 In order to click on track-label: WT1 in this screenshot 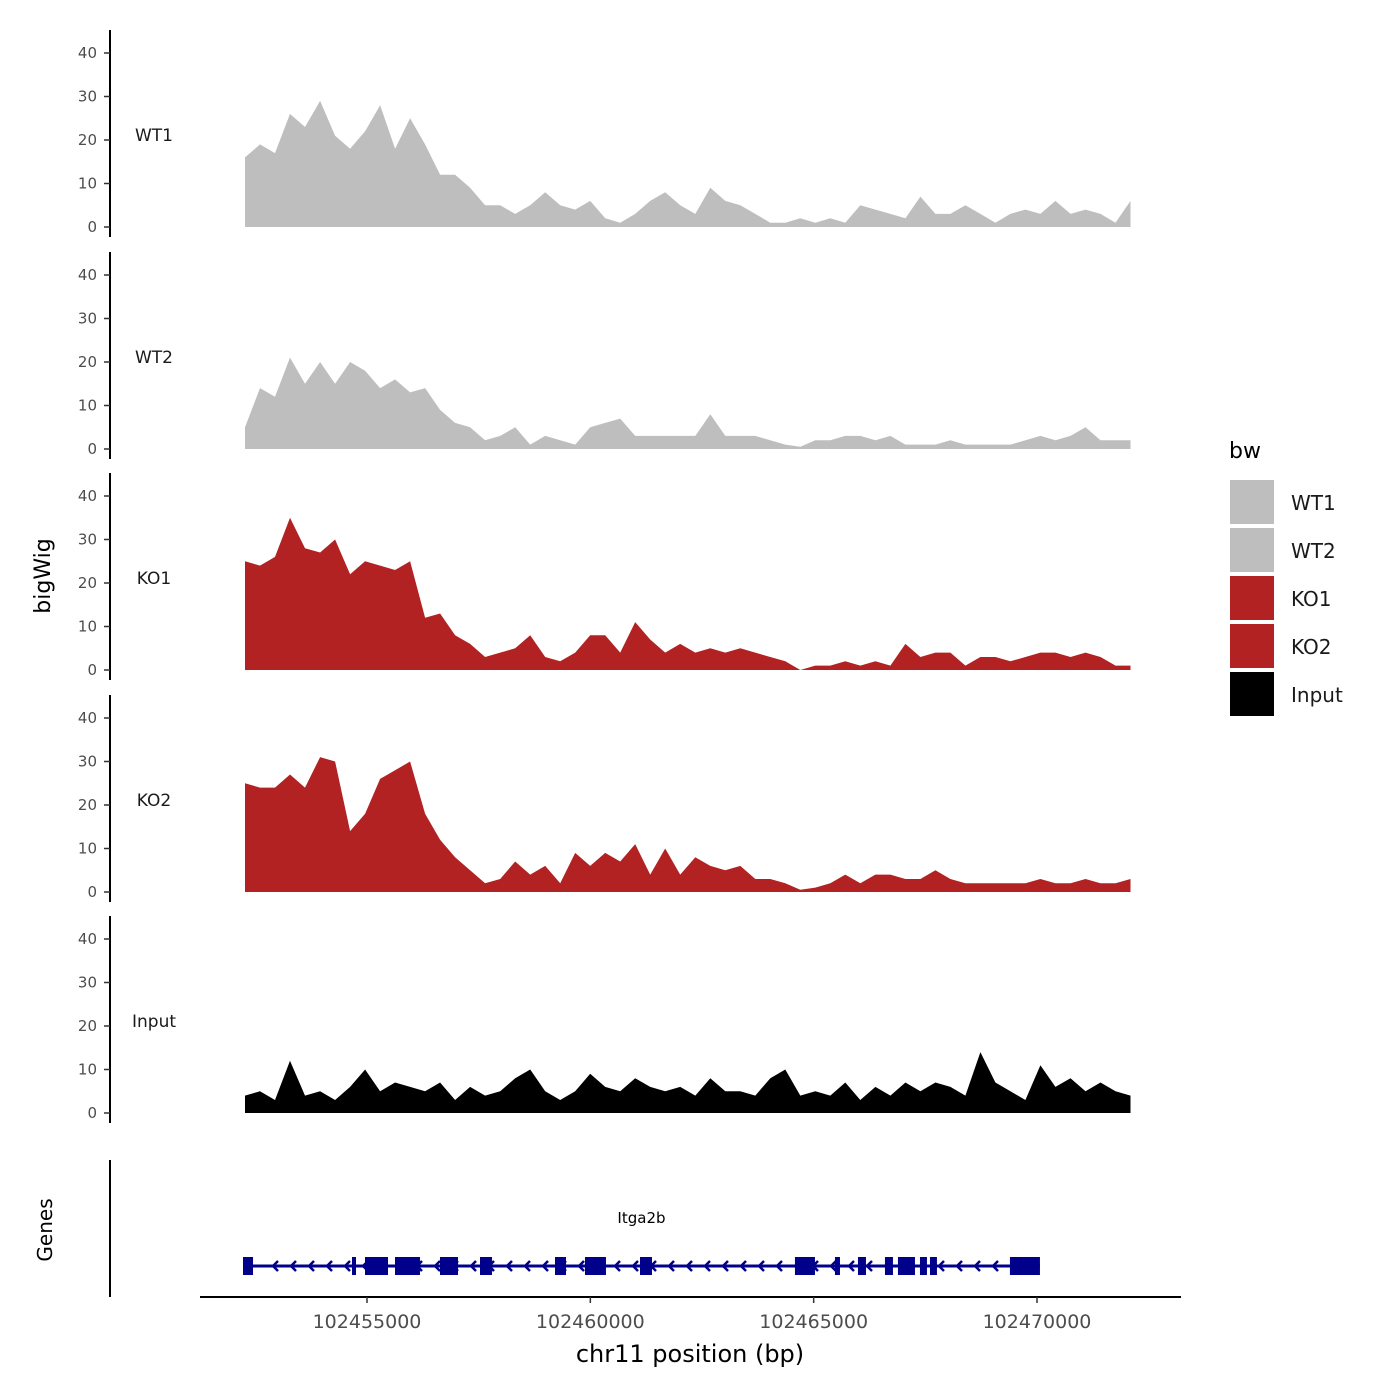, I will do `click(154, 136)`.